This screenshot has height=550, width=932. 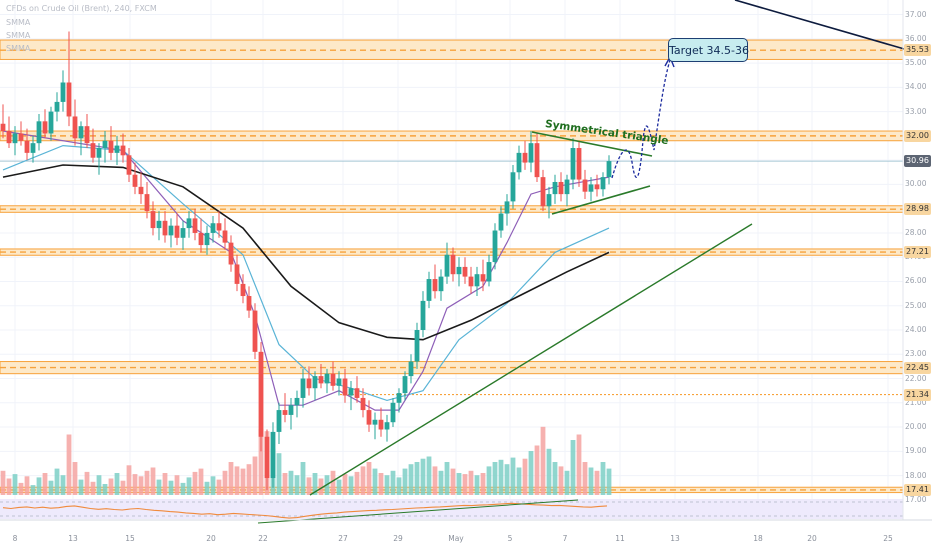 I want to click on x-tick-label: 18, so click(x=758, y=538).